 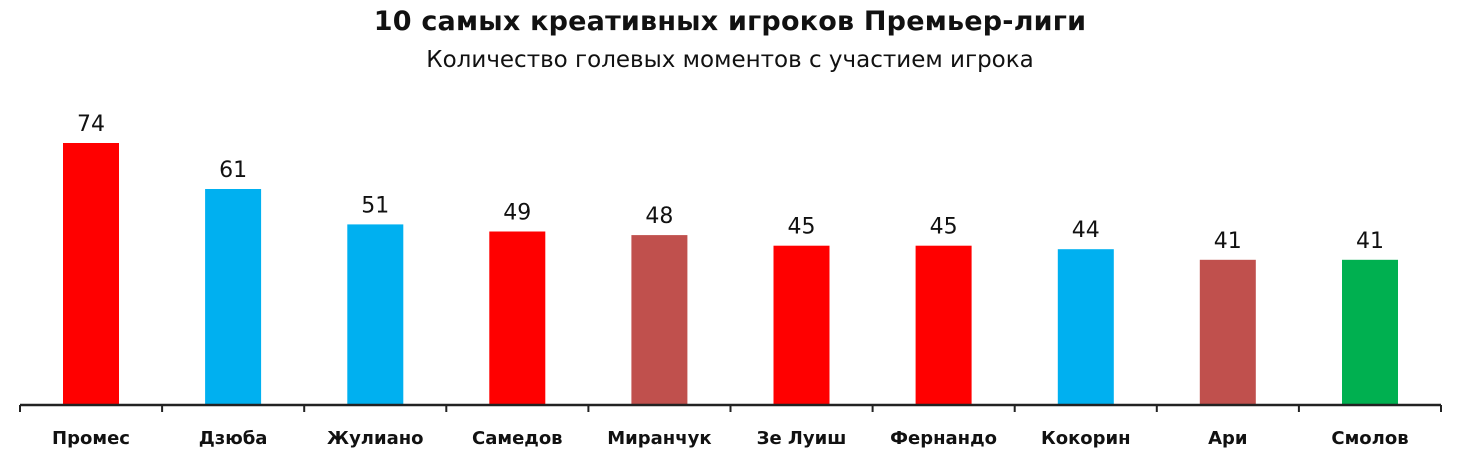 What do you see at coordinates (730, 21) in the screenshot?
I see `chart-title: 10 самых креативных игроков Премьер-лиги` at bounding box center [730, 21].